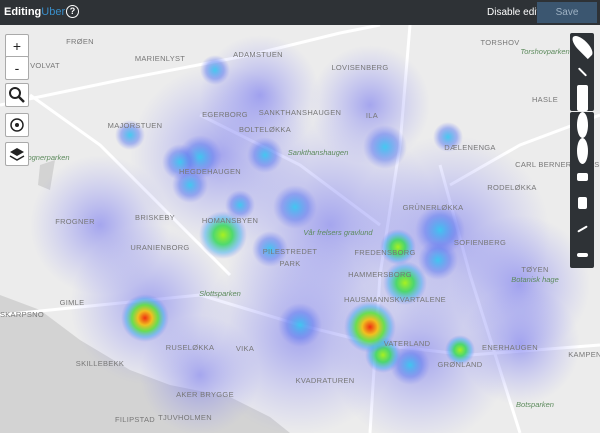 This screenshot has width=600, height=433. I want to click on place-label: Botsparken, so click(535, 404).